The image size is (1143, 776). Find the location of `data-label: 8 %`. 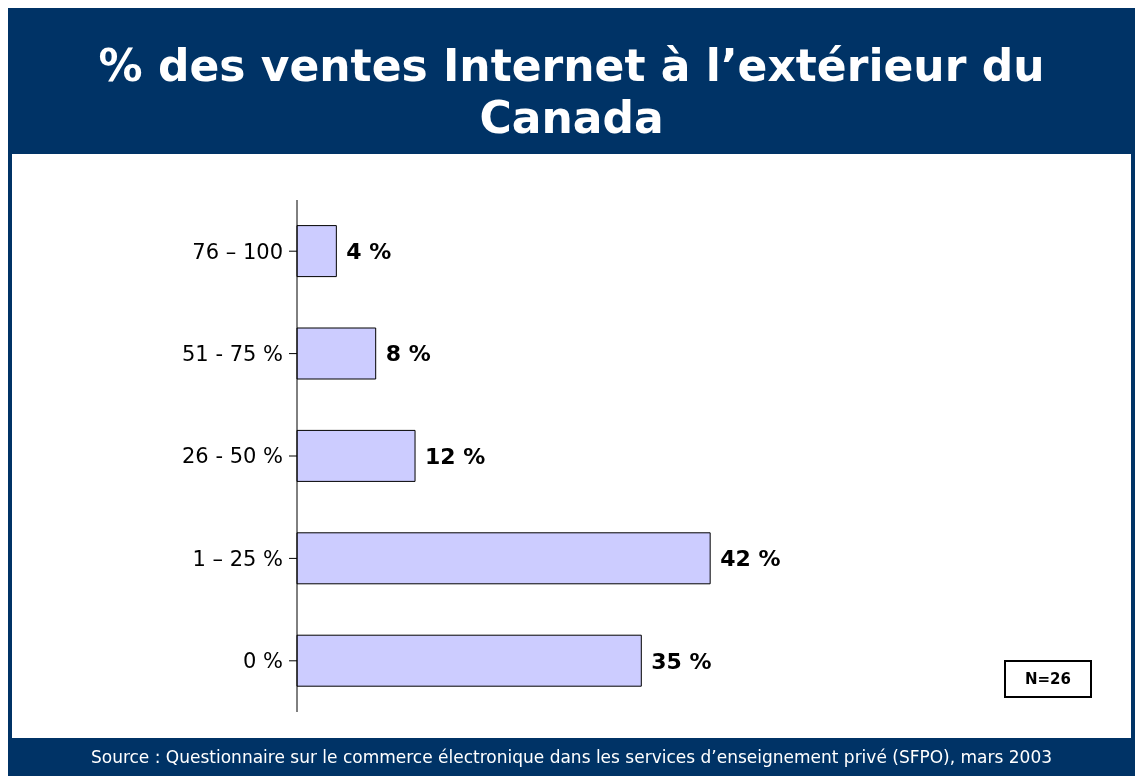

data-label: 8 % is located at coordinates (408, 354).